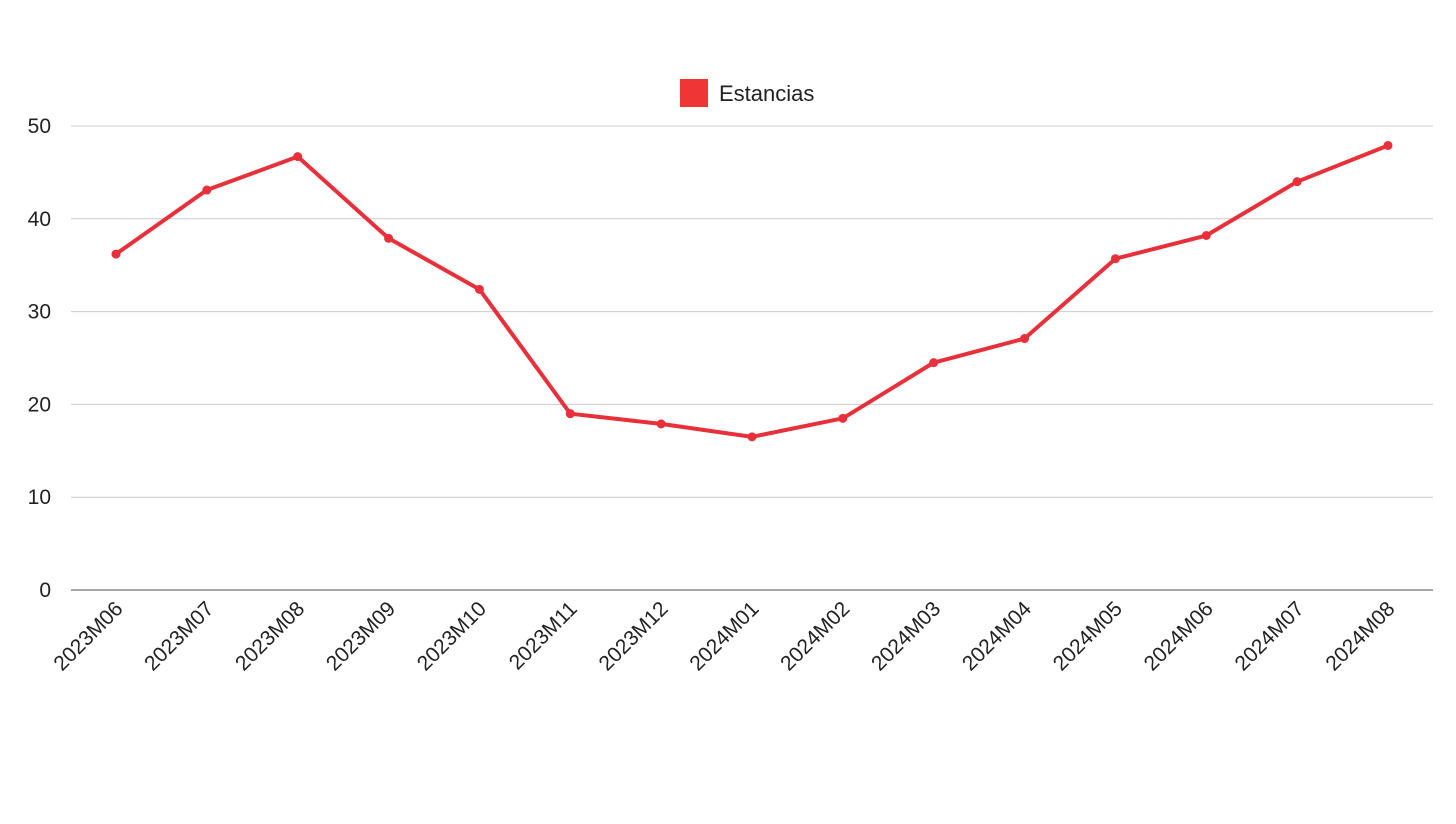  Describe the element at coordinates (270, 636) in the screenshot. I see `x-tick-label: 2023M08` at that location.